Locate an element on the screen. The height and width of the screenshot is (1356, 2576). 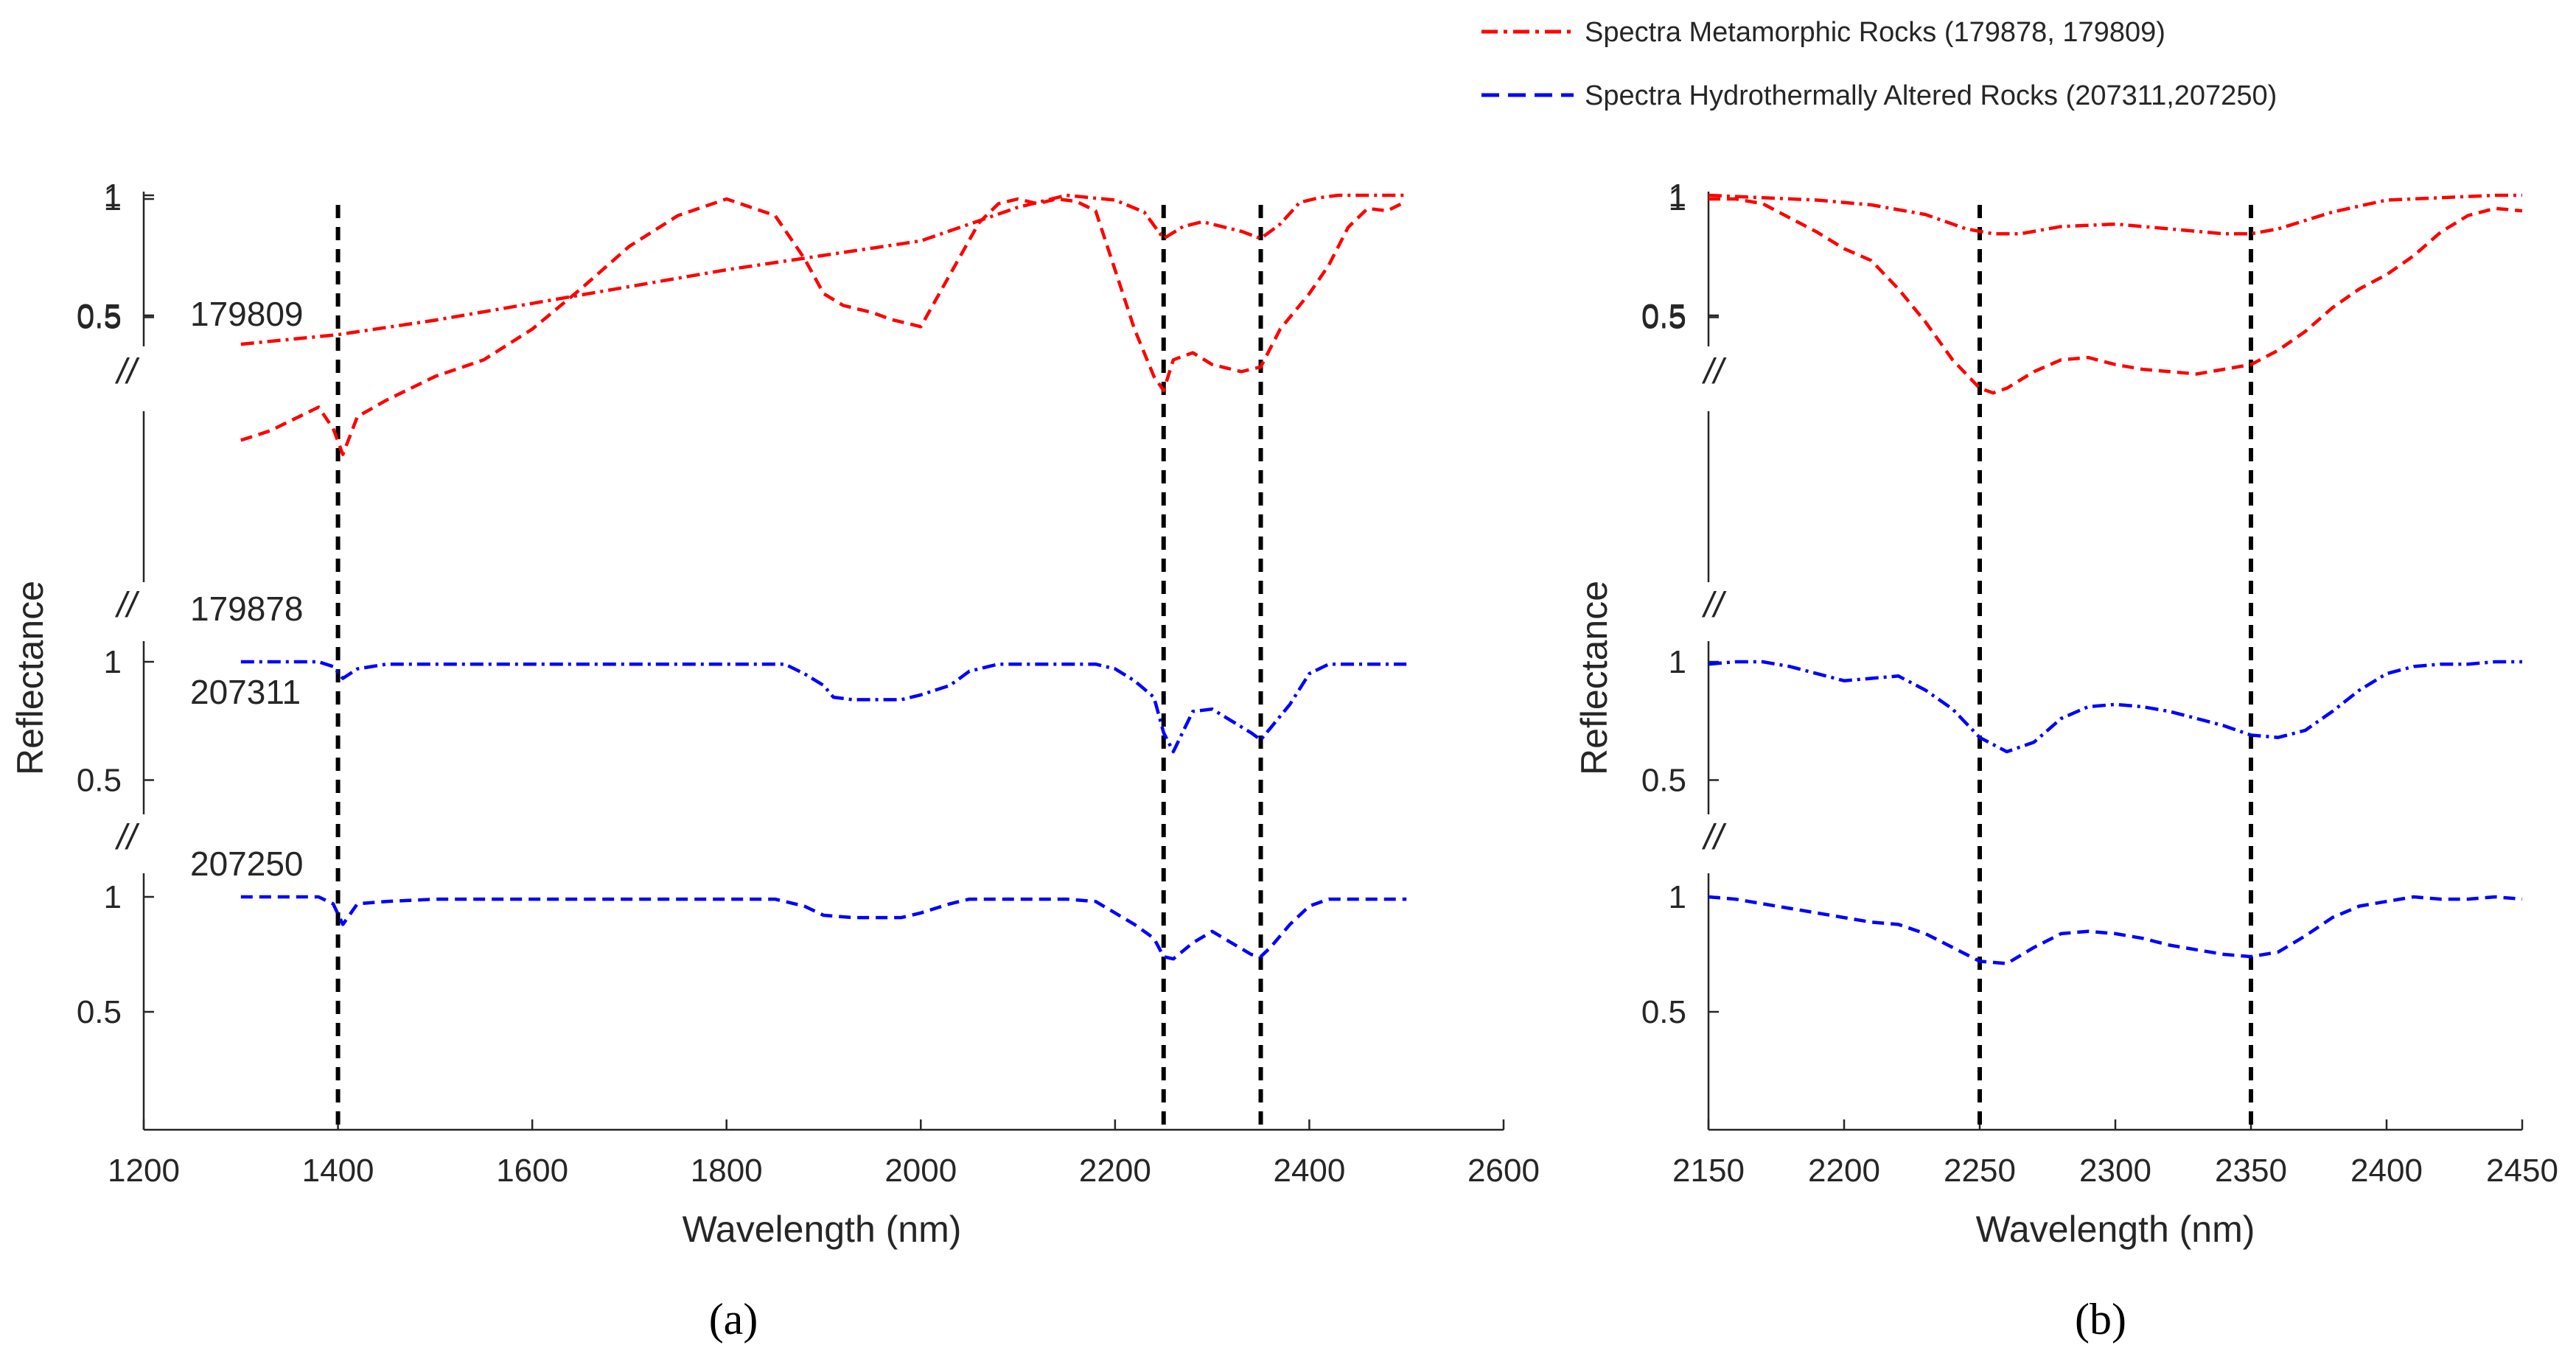
panel-b-y-axis-title: Reflectance is located at coordinates (1594, 678).